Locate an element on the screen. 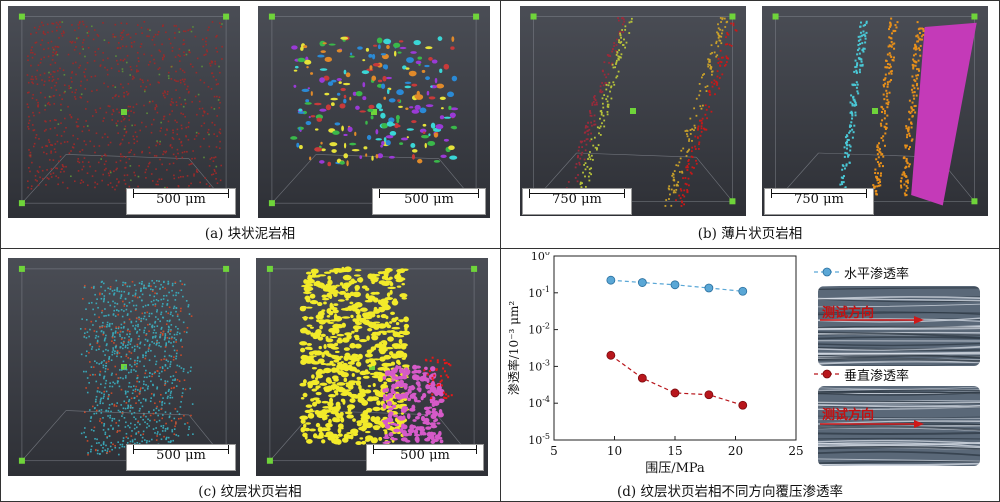  divider-vertical is located at coordinates (500, 251).